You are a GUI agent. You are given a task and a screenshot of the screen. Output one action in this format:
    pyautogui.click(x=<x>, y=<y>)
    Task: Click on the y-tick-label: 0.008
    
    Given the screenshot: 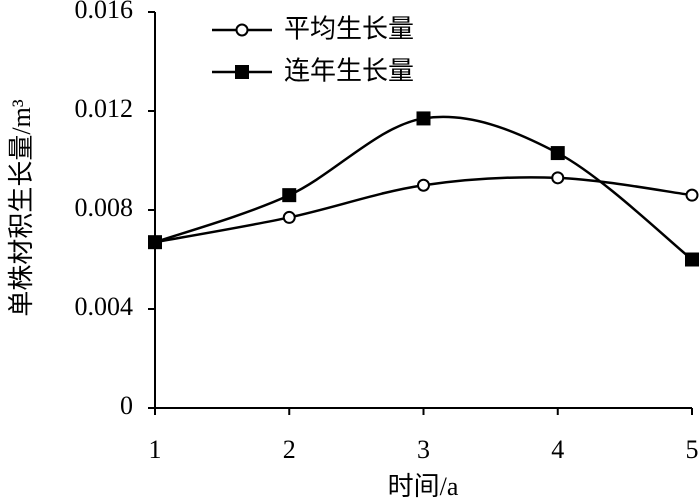 What is the action you would take?
    pyautogui.click(x=104, y=207)
    